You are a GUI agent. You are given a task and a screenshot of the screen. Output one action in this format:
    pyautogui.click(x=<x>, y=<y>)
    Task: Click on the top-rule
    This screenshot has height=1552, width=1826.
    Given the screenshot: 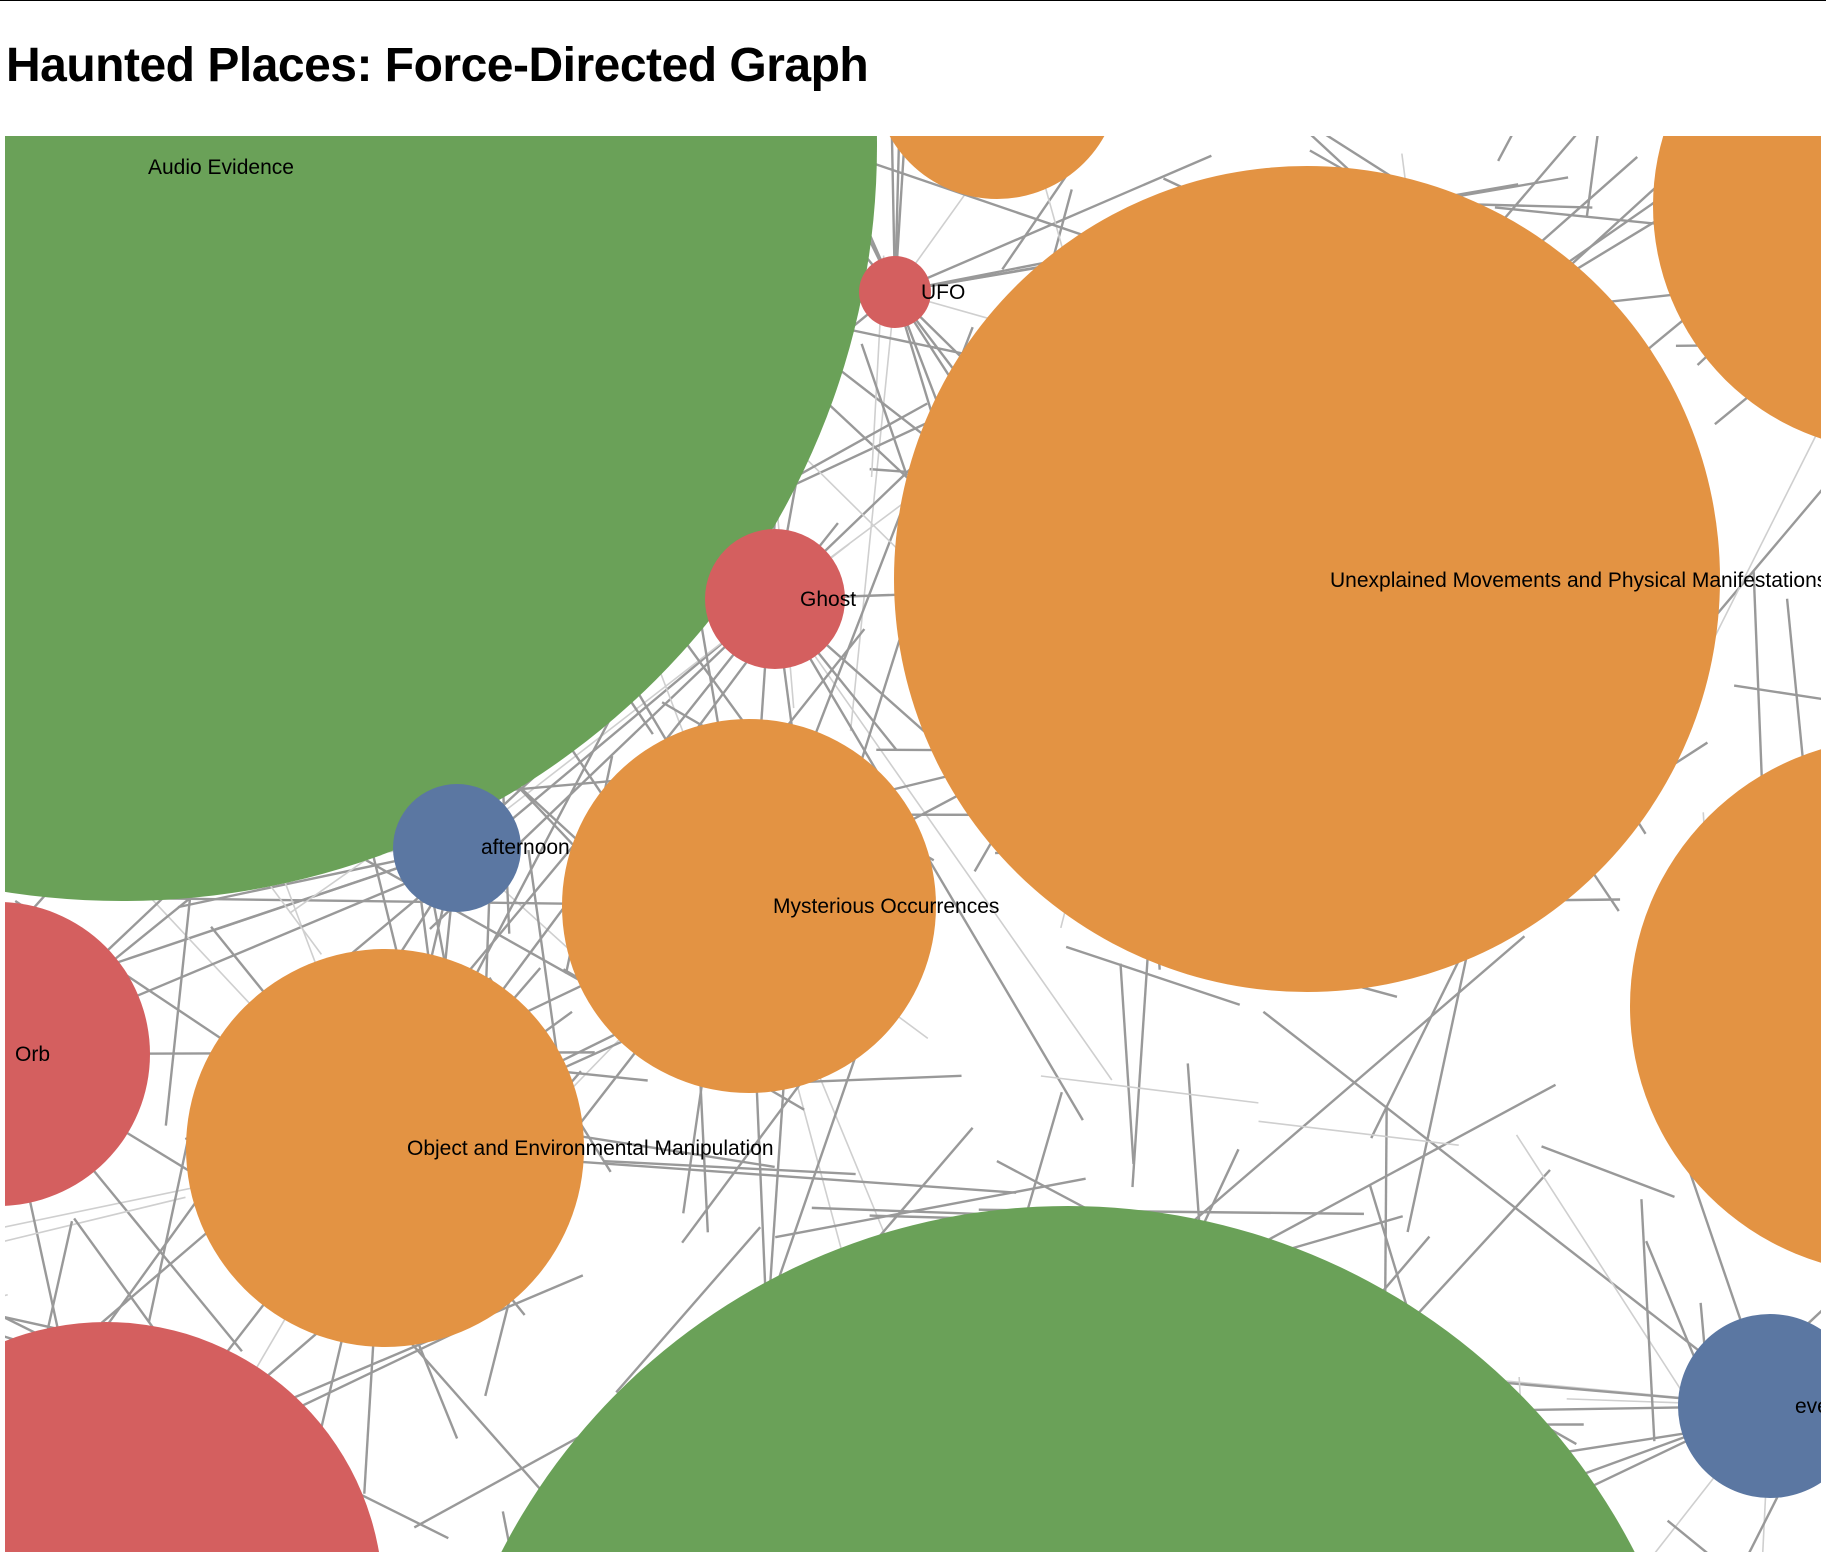 What is the action you would take?
    pyautogui.click(x=913, y=0)
    